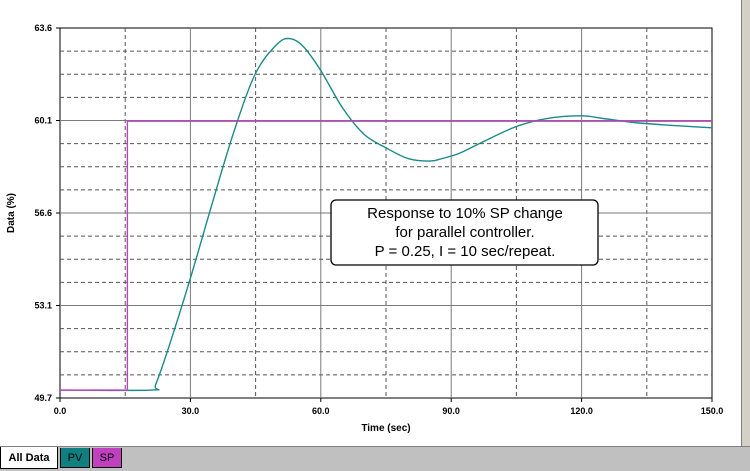  I want to click on y-tick-label: 56.6, so click(43, 213).